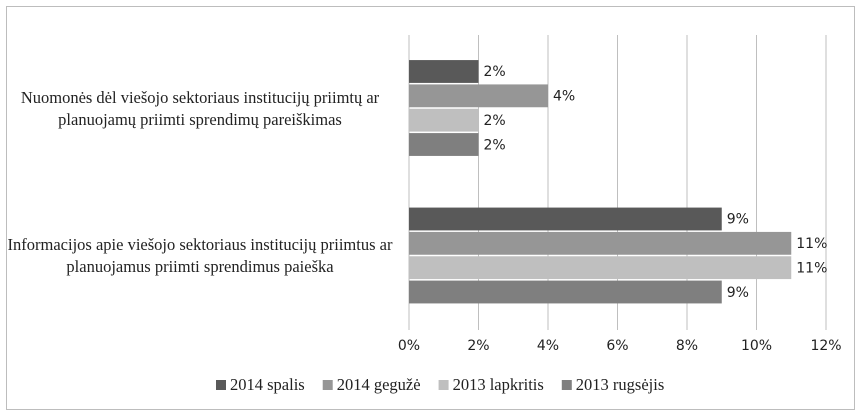 The width and height of the screenshot is (862, 416). What do you see at coordinates (409, 346) in the screenshot?
I see `x-tick-label: 0%` at bounding box center [409, 346].